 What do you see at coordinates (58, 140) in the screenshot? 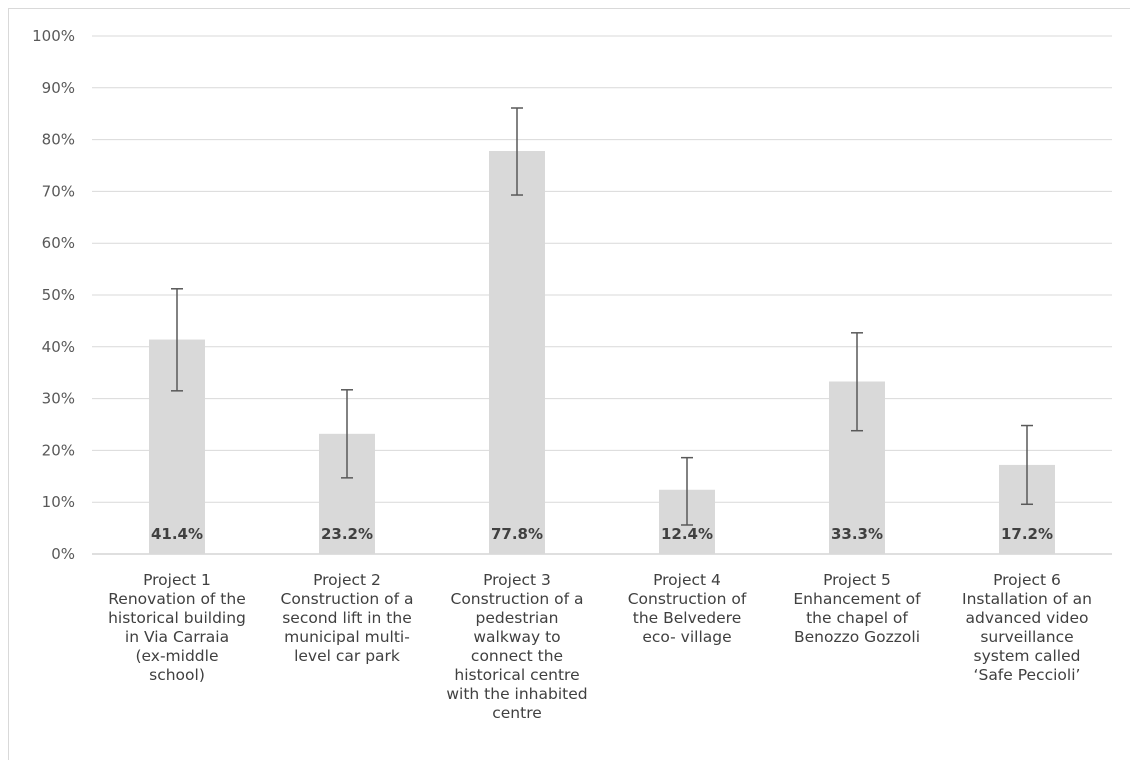
I see `y-tick-label: 80%` at bounding box center [58, 140].